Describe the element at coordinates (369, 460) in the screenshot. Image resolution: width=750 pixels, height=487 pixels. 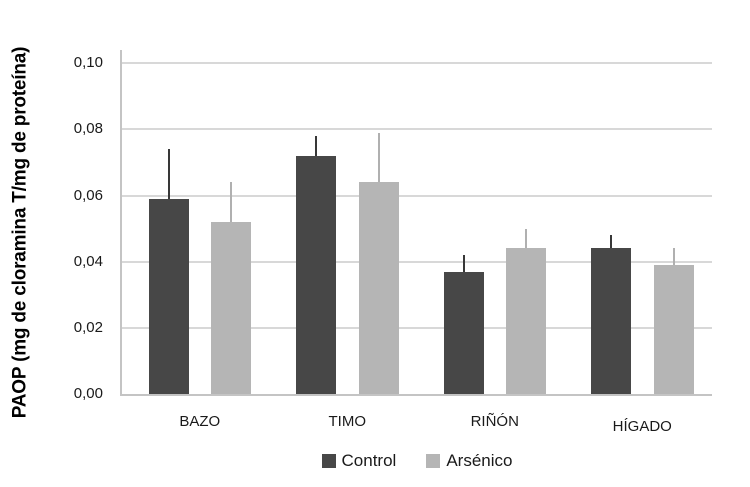
I see `legend-label-control: Control` at that location.